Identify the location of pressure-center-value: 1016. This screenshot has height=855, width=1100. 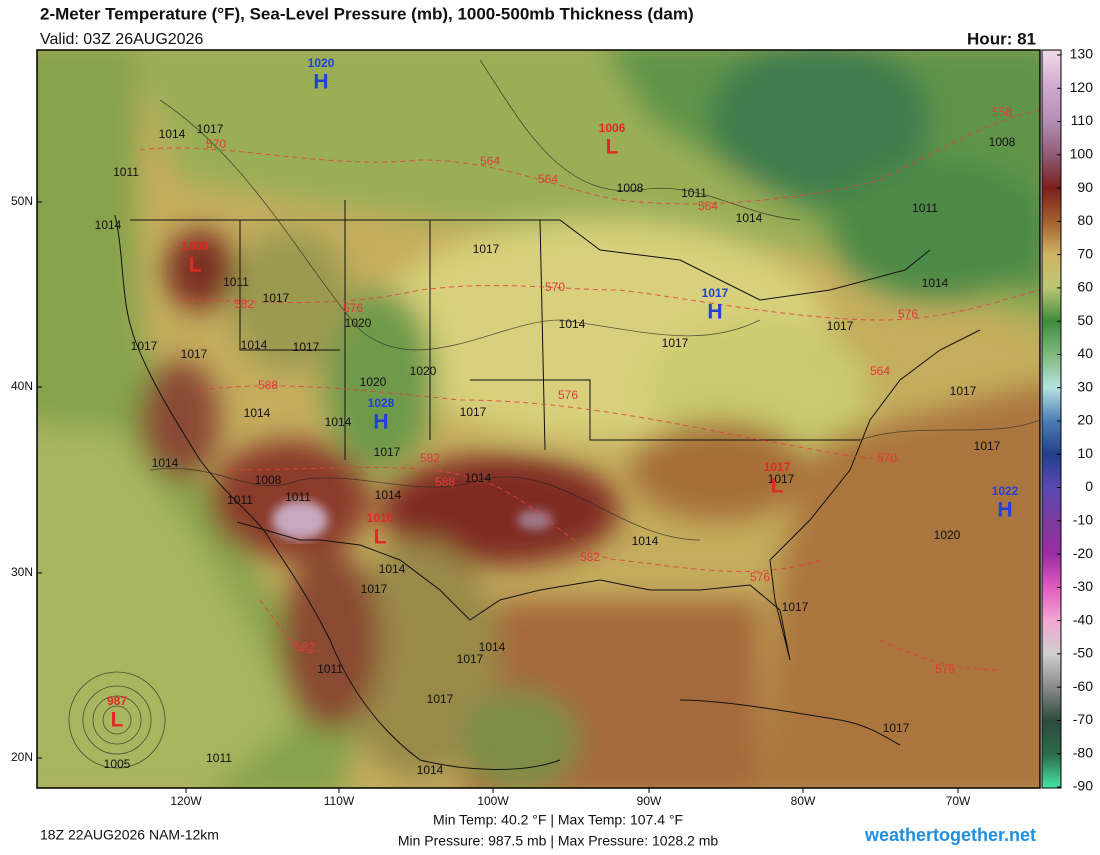
(380, 518).